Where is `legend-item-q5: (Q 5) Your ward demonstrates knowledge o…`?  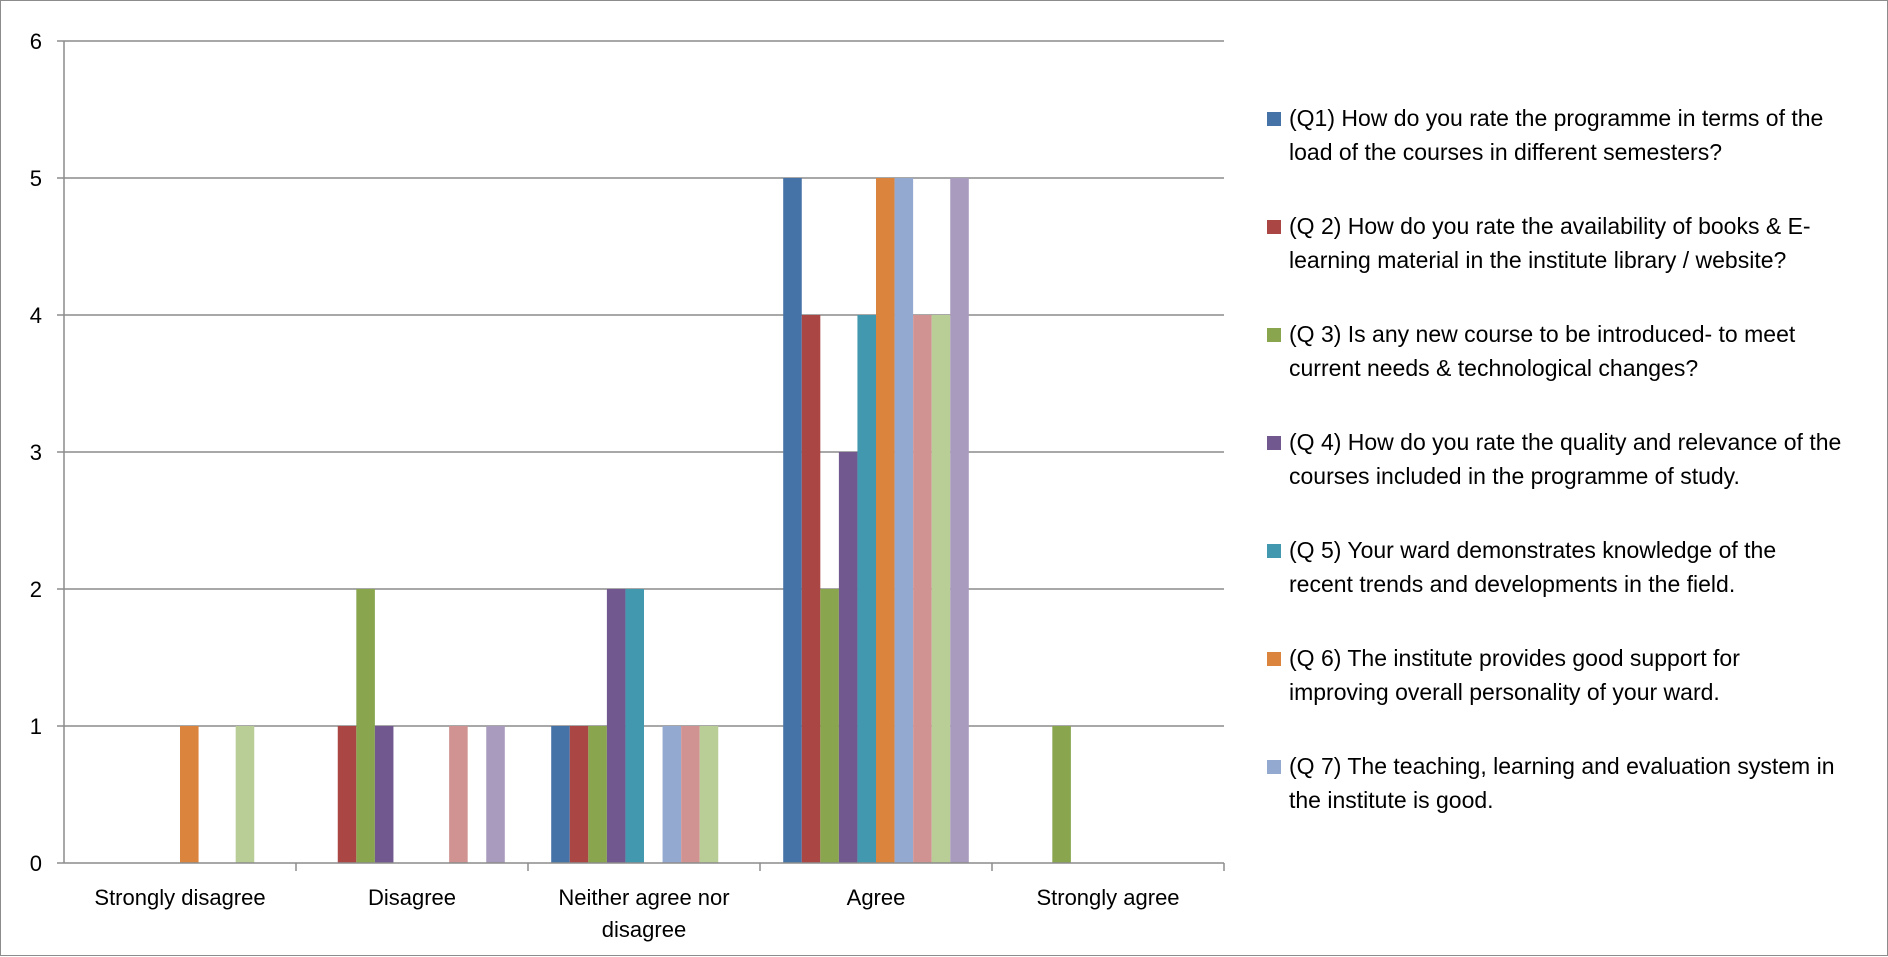 legend-item-q5: (Q 5) Your ward demonstrates knowledge o… is located at coordinates (1573, 567).